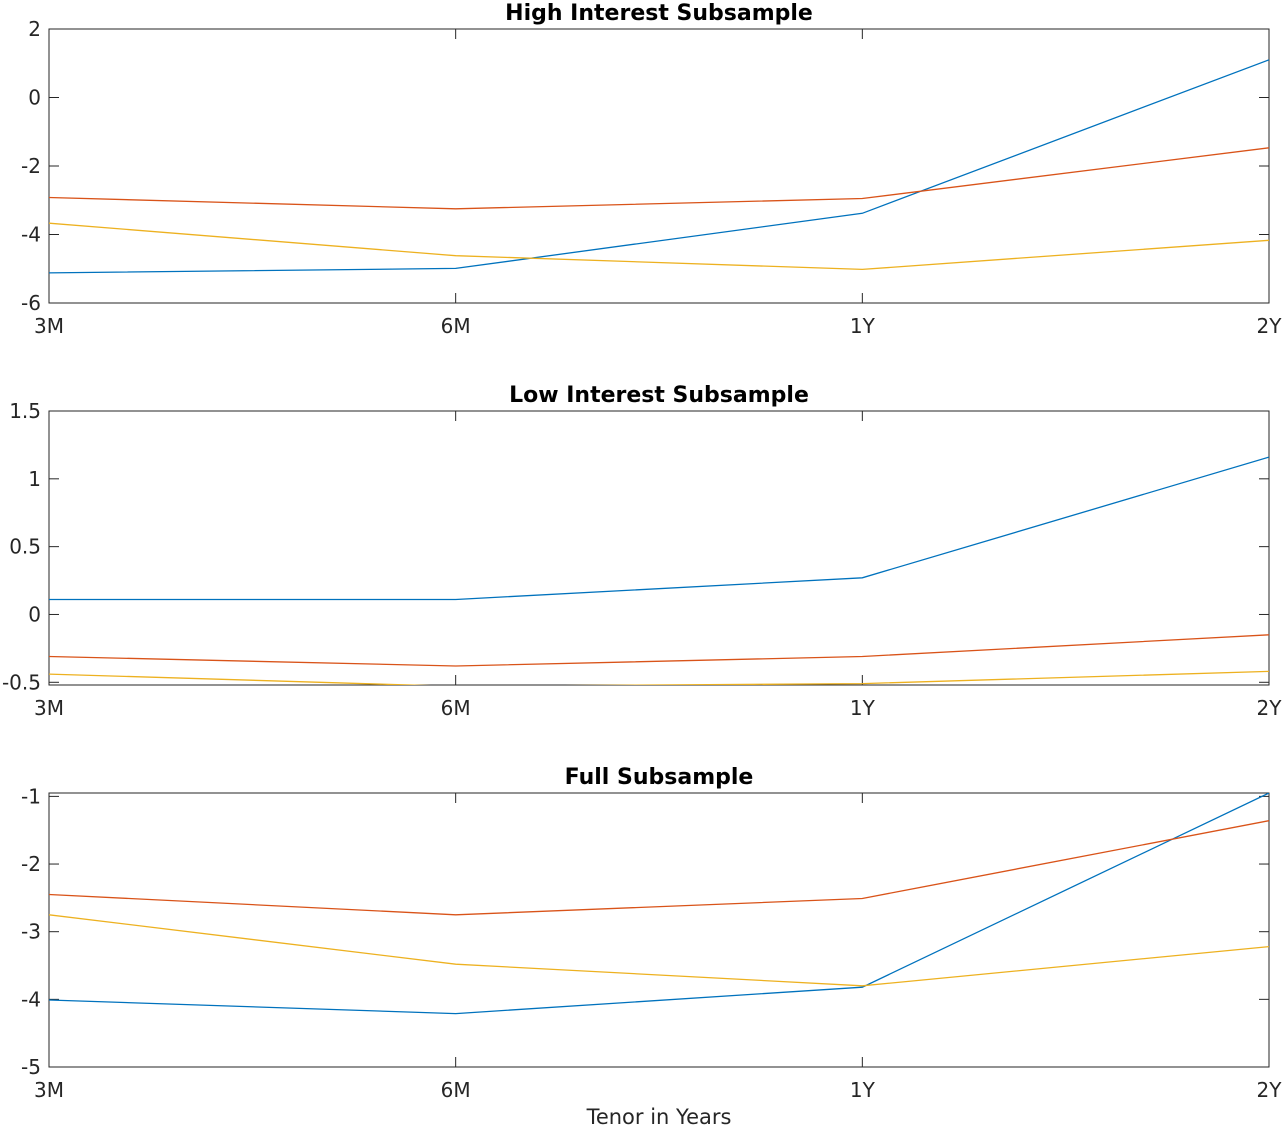 This screenshot has width=1285, height=1128. Describe the element at coordinates (659, 777) in the screenshot. I see `subplot-title: Full Subsample` at that location.